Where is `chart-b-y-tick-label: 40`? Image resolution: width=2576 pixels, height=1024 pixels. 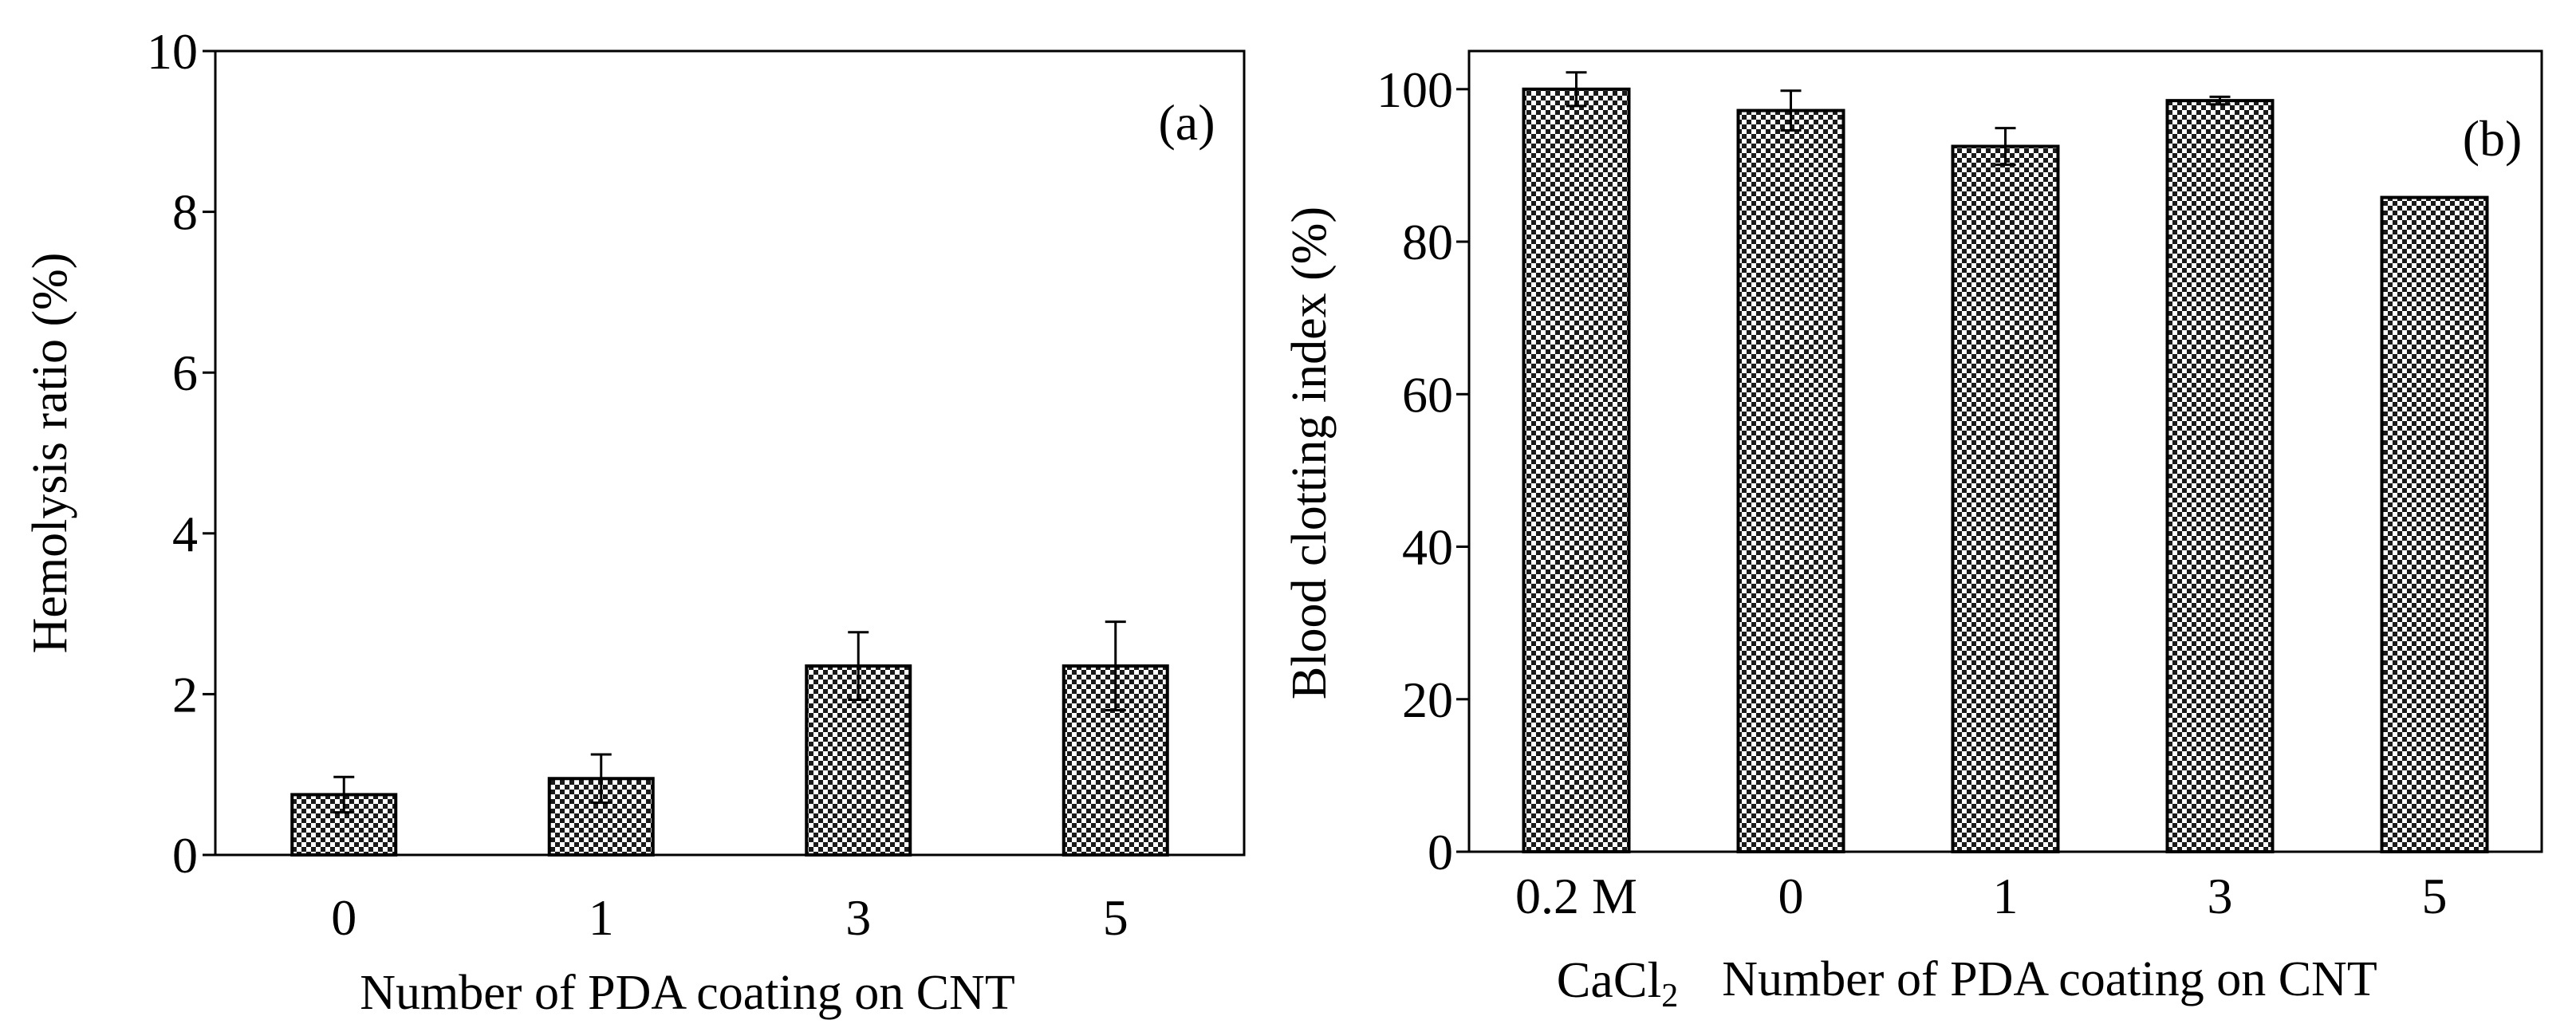
chart-b-y-tick-label: 40 is located at coordinates (1427, 547).